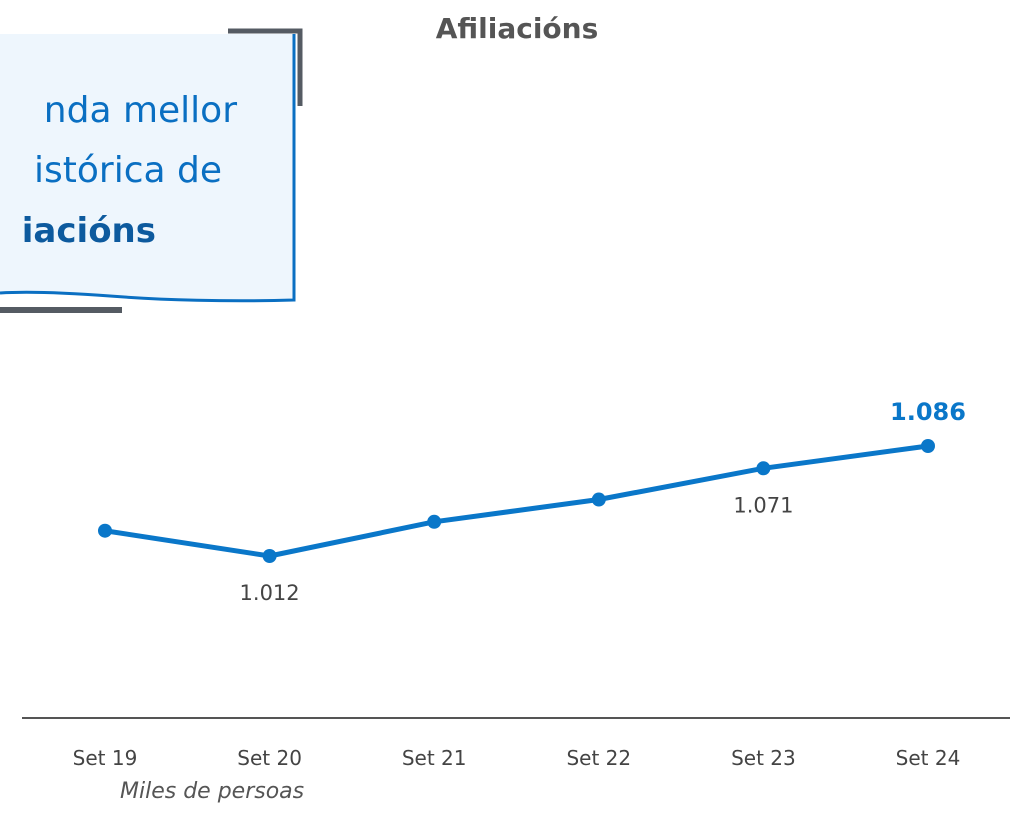 The image size is (1025, 831). I want to click on data-label: 1.086, so click(928, 412).